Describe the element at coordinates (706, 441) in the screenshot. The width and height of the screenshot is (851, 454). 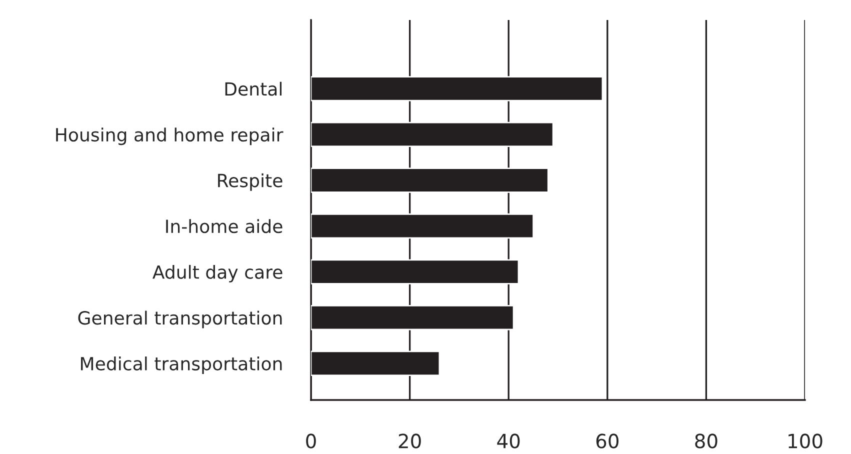
I see `x-tick-label: 80` at that location.